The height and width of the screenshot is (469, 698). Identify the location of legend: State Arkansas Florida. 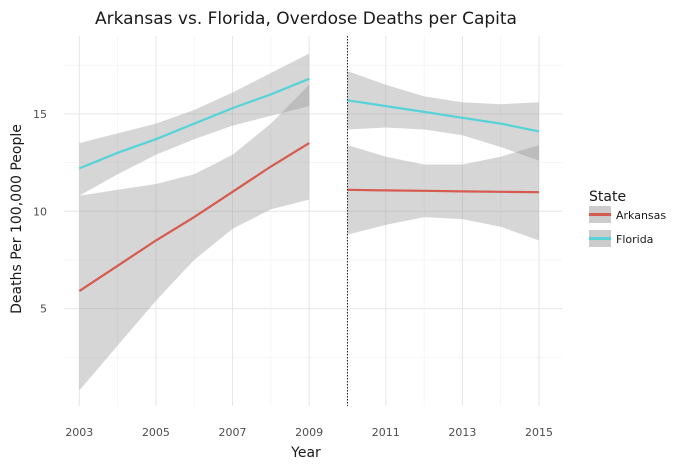
(627, 218).